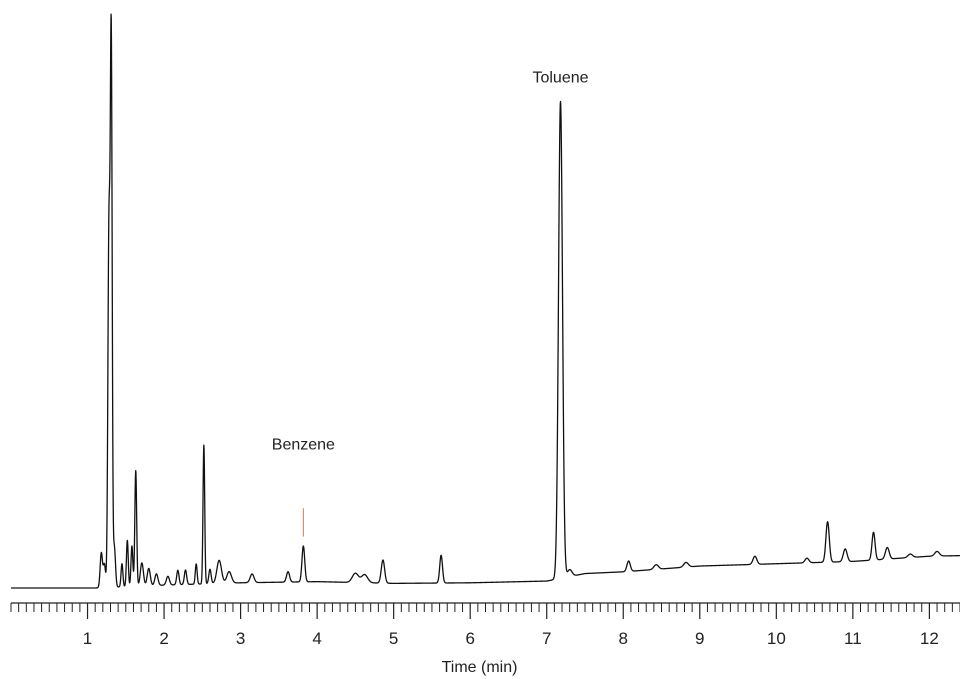  Describe the element at coordinates (393, 638) in the screenshot. I see `tick-label-5: 5` at that location.